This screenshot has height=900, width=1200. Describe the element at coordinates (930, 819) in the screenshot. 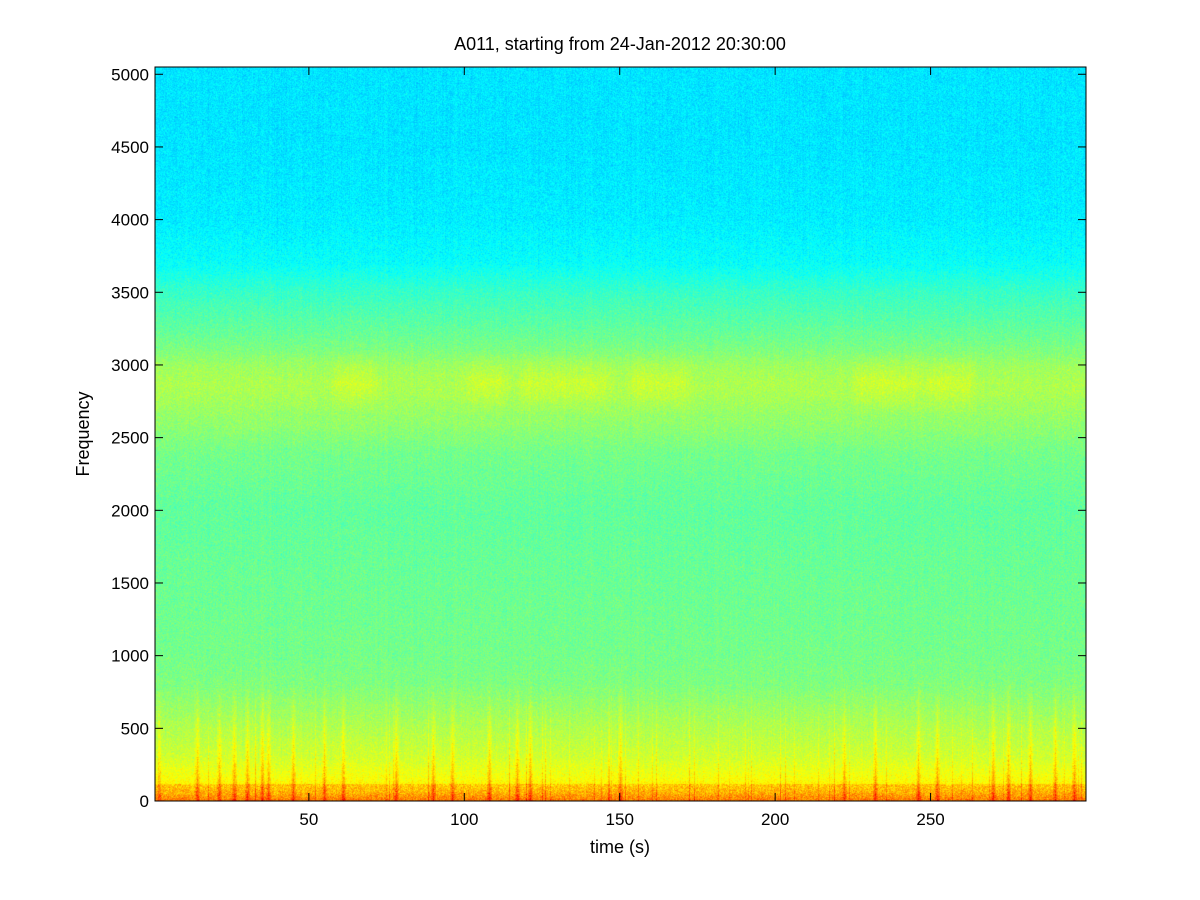

I see `x-tick-label: 250` at that location.